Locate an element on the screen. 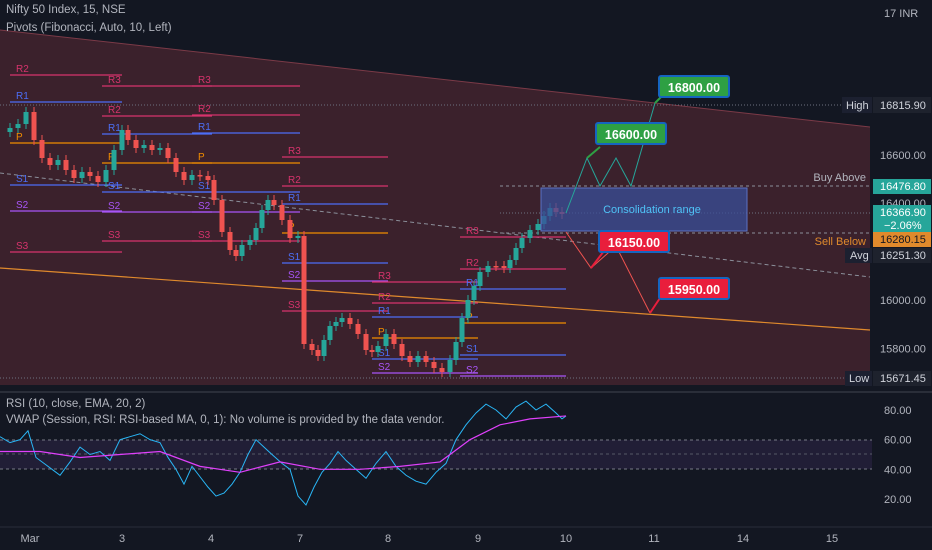 The width and height of the screenshot is (932, 550). time-axis: Mar 3 4 7 8 9 10 11 14 15 is located at coordinates (430, 539).